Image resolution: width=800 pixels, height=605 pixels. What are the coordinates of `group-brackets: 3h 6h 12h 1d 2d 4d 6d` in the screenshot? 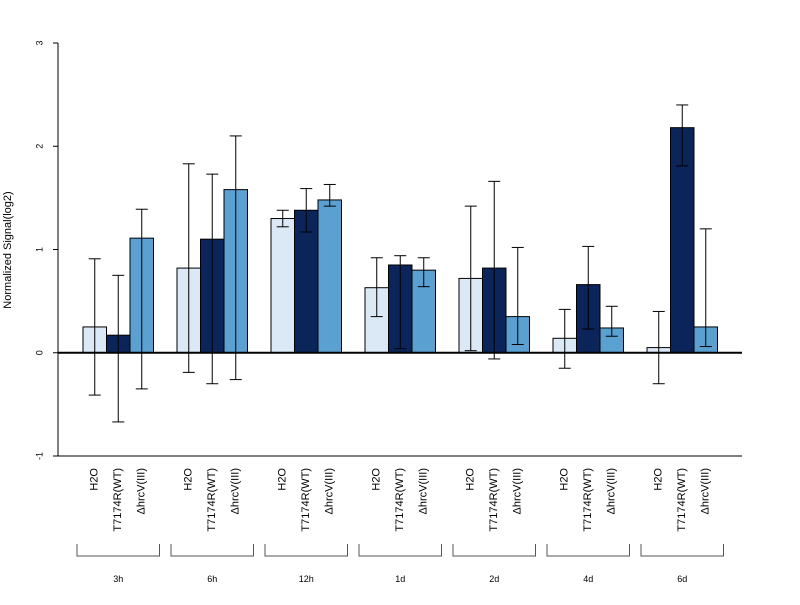 It's located at (400, 564).